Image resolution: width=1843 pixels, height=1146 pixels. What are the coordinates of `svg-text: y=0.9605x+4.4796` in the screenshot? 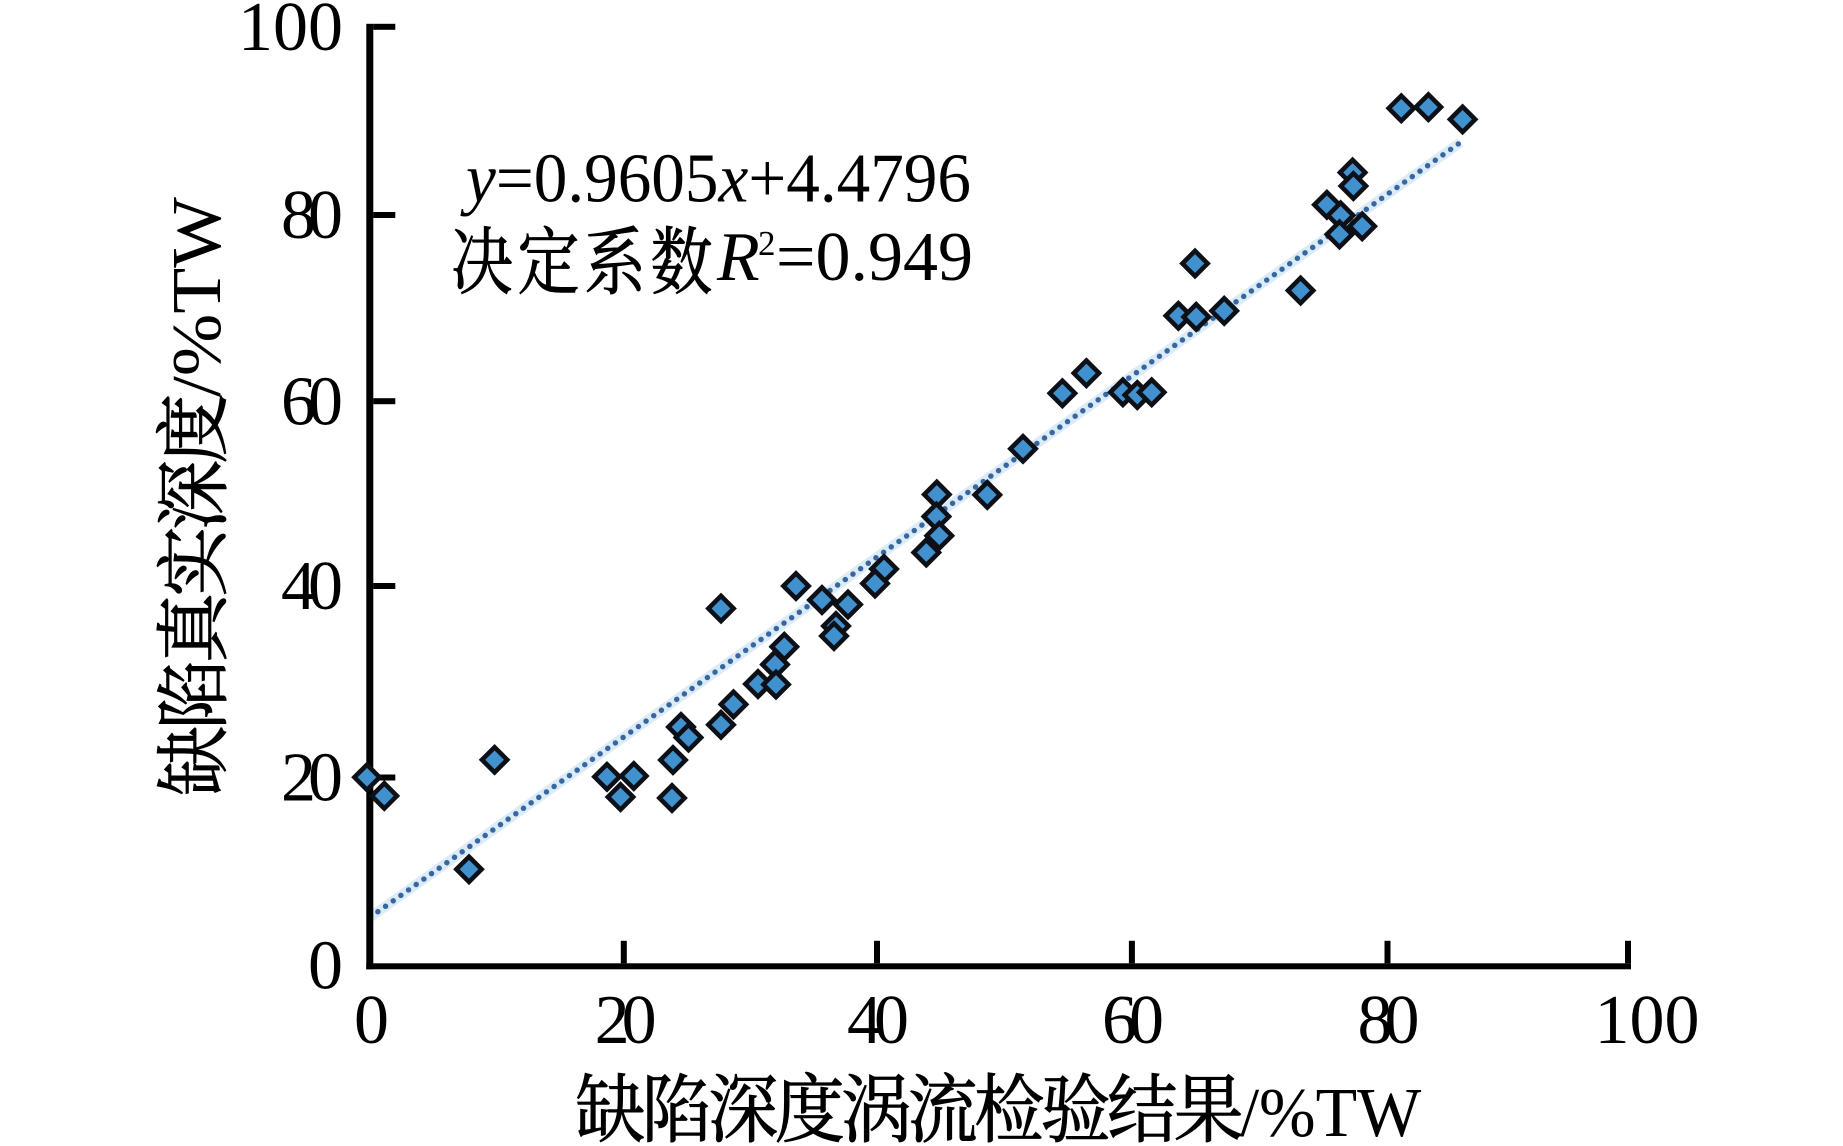 It's located at (715, 179).